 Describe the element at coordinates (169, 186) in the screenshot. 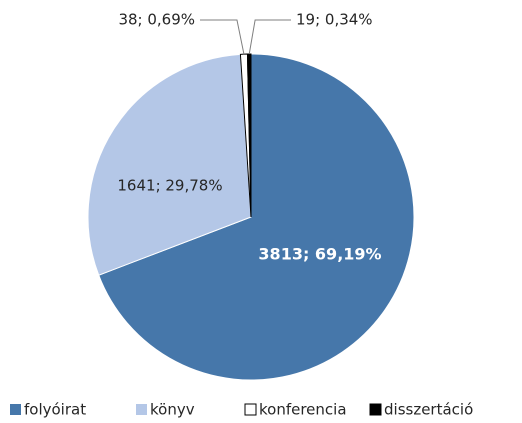

I see `data-label: 1641; 29,78%` at that location.